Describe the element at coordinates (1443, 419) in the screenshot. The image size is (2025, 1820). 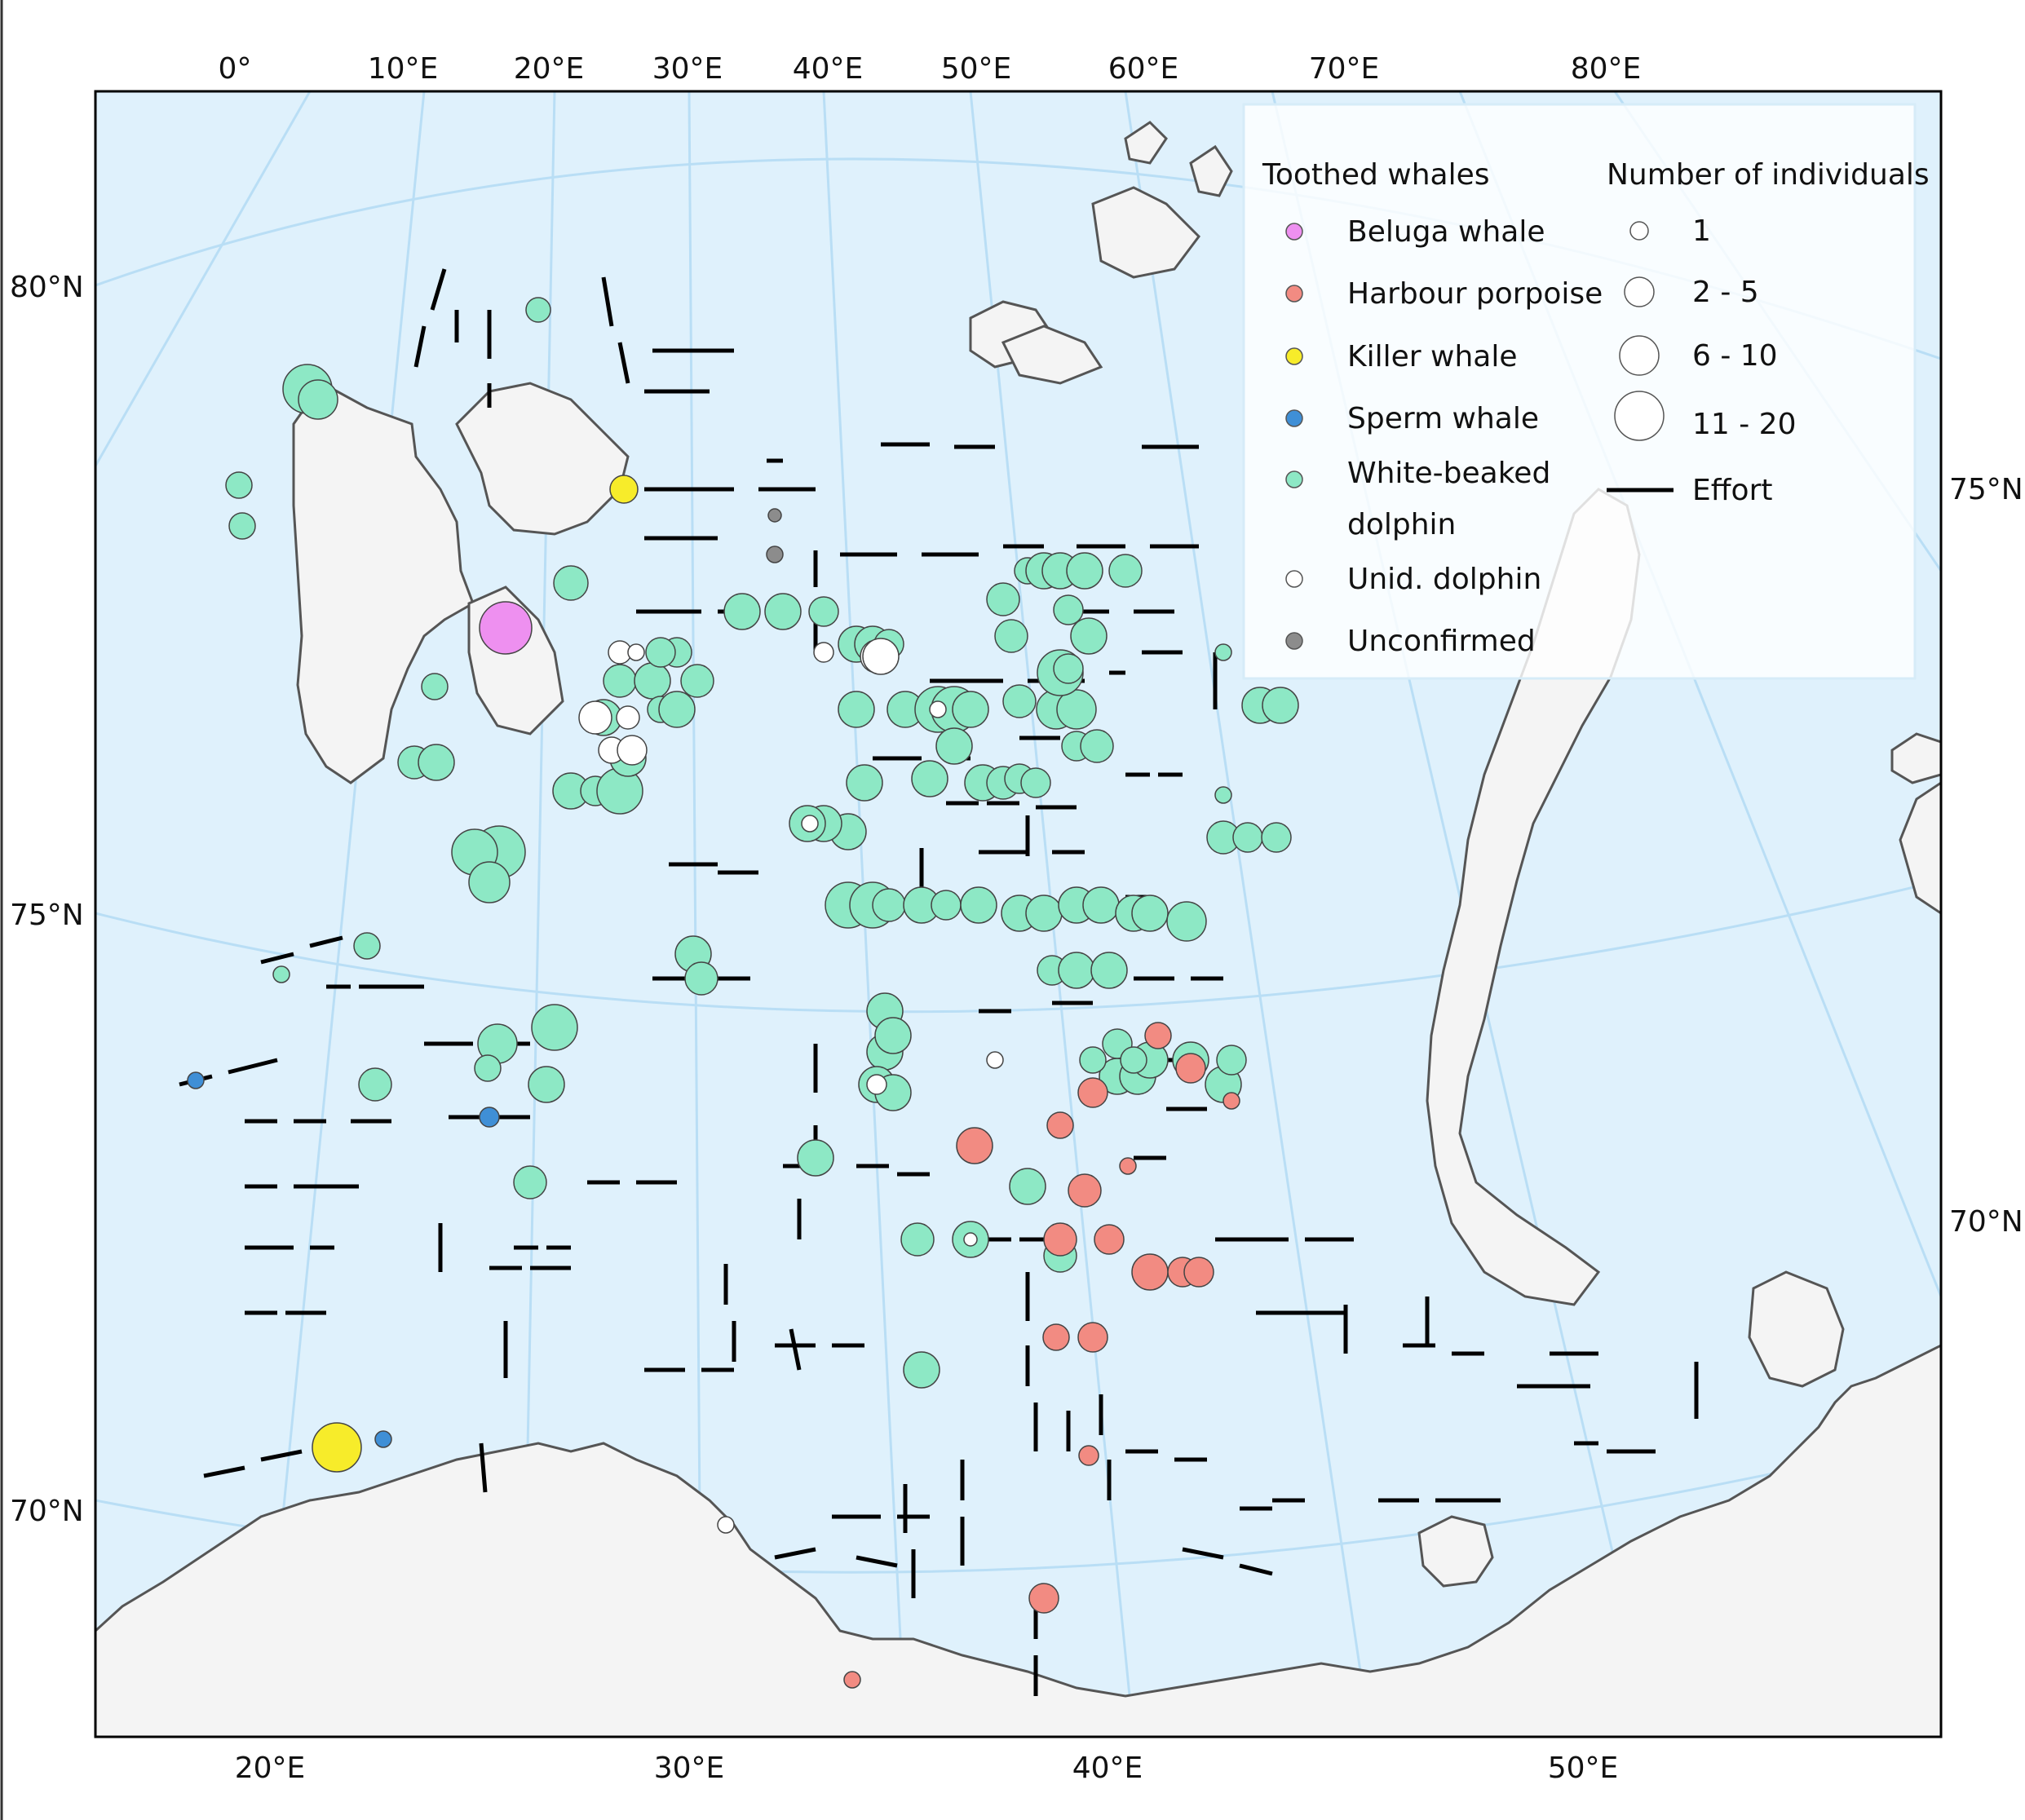
I see `legend-label-sperm-whale: Sperm whale` at that location.